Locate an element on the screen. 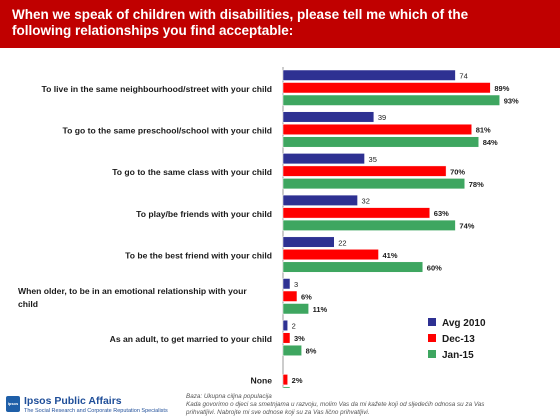  data-label: 41% is located at coordinates (390, 255).